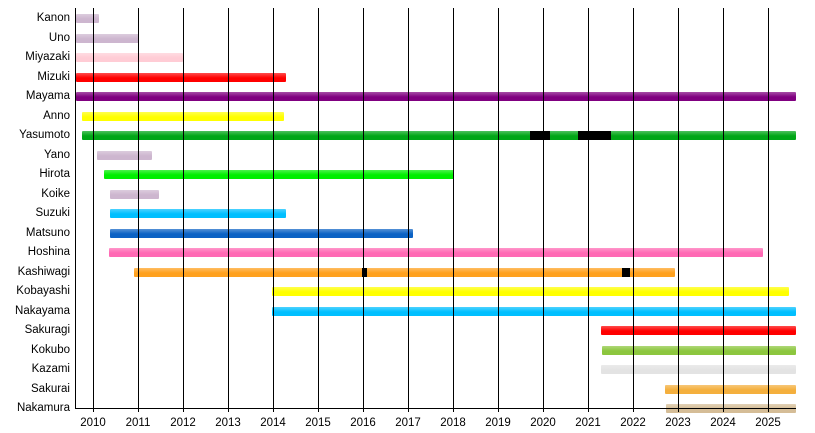 This screenshot has width=815, height=433. I want to click on x-tick-label-2011: 2011, so click(138, 423).